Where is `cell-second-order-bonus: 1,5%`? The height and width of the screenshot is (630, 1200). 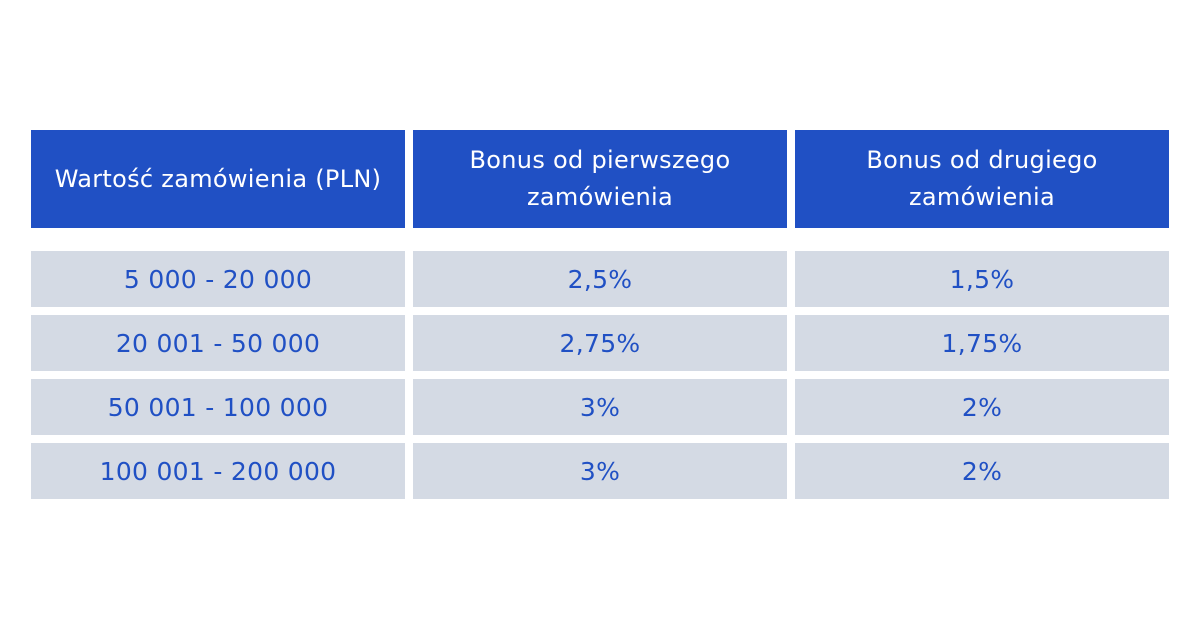 cell-second-order-bonus: 1,5% is located at coordinates (982, 279).